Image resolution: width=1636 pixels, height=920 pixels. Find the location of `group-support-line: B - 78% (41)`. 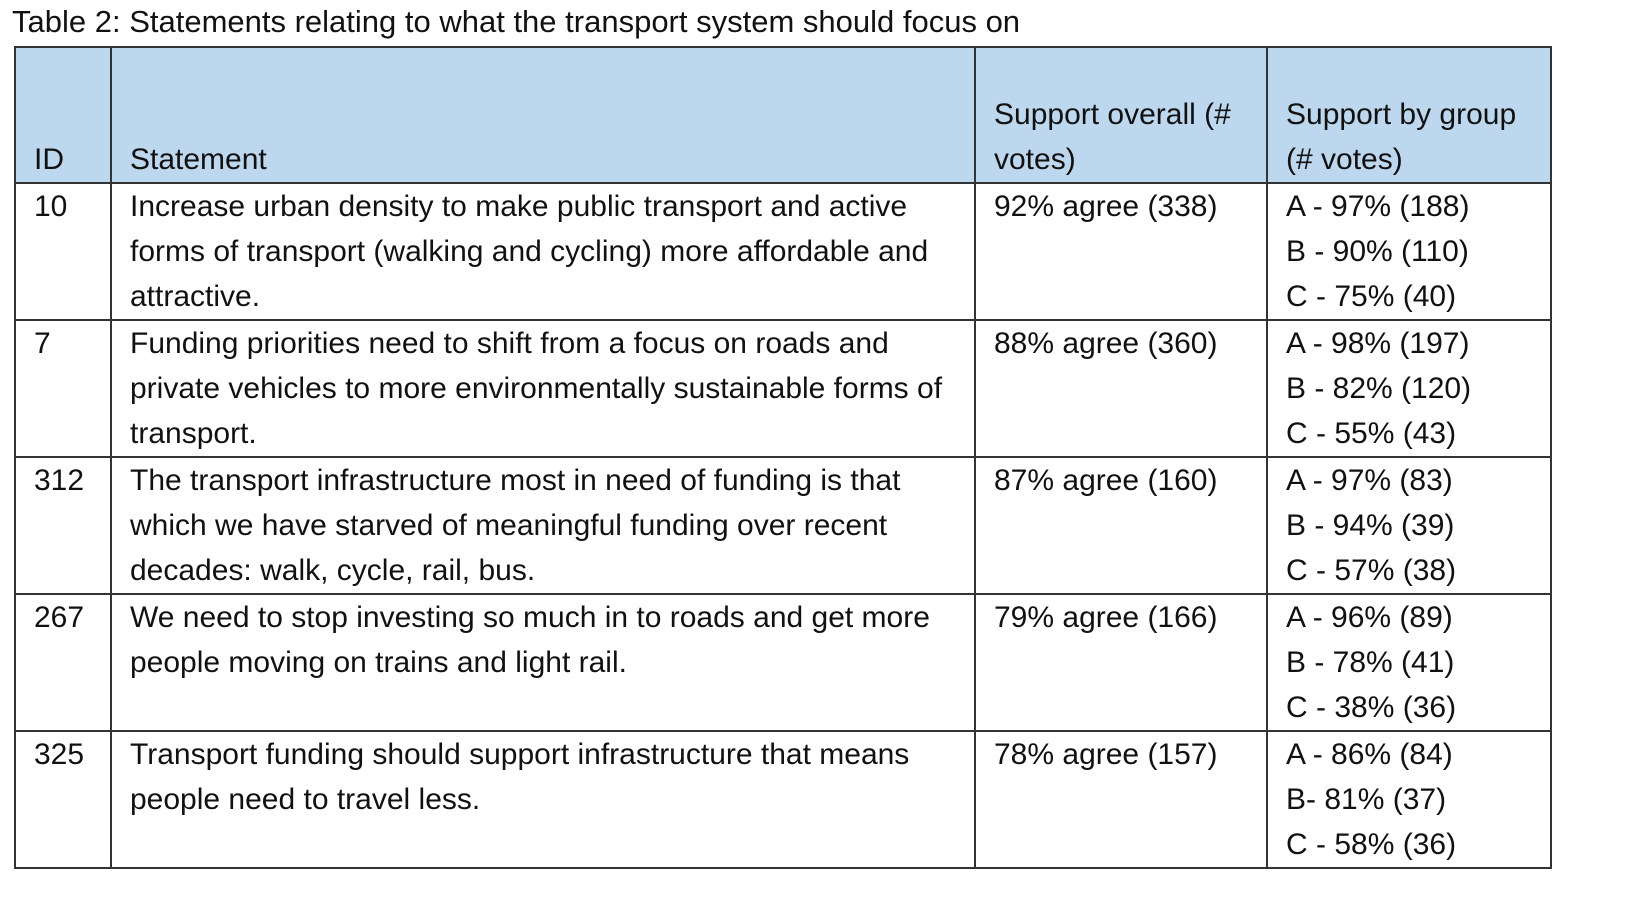

group-support-line: B - 78% (41) is located at coordinates (1370, 662).